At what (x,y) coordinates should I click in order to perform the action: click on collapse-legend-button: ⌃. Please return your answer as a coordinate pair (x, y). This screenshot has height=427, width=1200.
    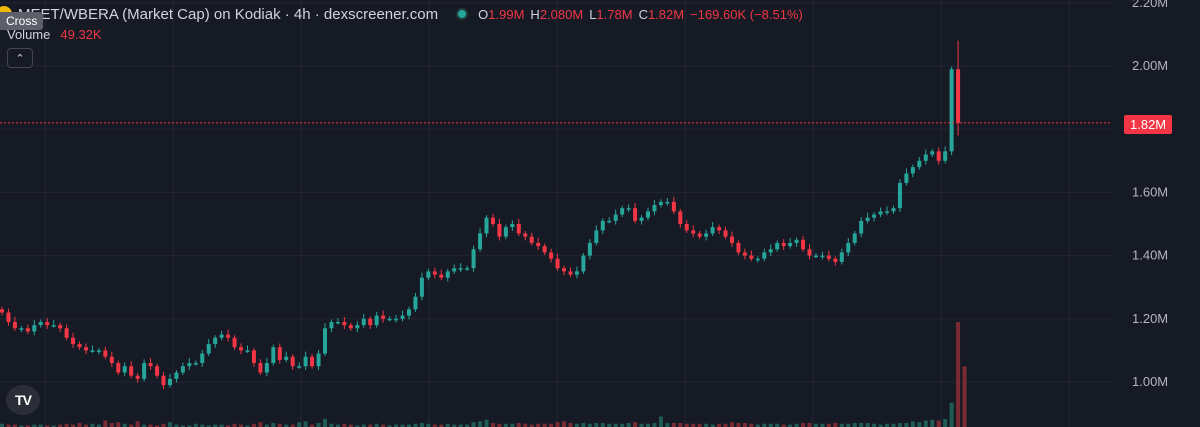
    Looking at the image, I should click on (20, 58).